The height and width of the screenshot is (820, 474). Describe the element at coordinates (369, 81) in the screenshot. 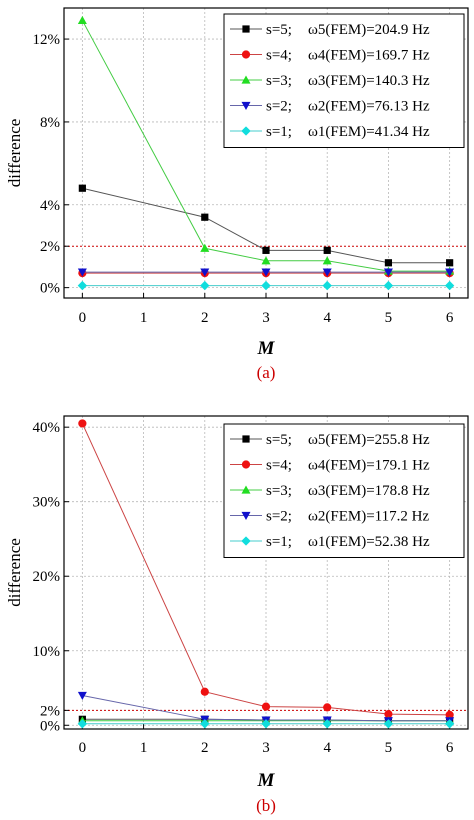

I see `legend-freq-label: ω3(FEM)=140.3 Hz` at that location.